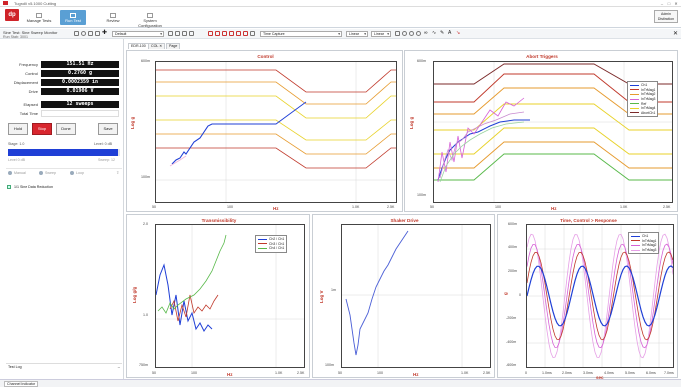  What do you see at coordinates (170, 33) in the screenshot?
I see `grid-icon` at bounding box center [170, 33].